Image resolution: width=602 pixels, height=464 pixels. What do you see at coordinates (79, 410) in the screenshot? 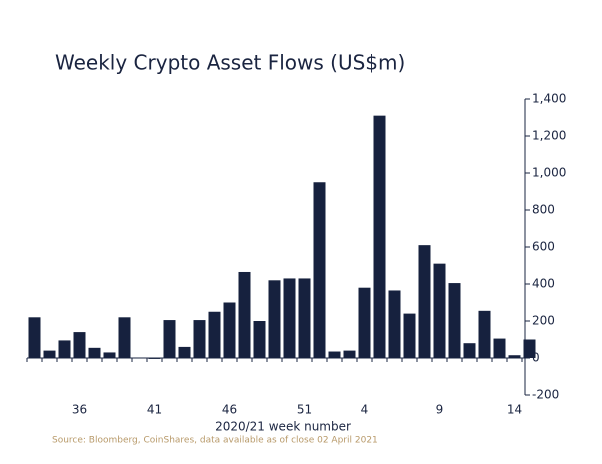
I see `x-tick-label: 36` at bounding box center [79, 410].